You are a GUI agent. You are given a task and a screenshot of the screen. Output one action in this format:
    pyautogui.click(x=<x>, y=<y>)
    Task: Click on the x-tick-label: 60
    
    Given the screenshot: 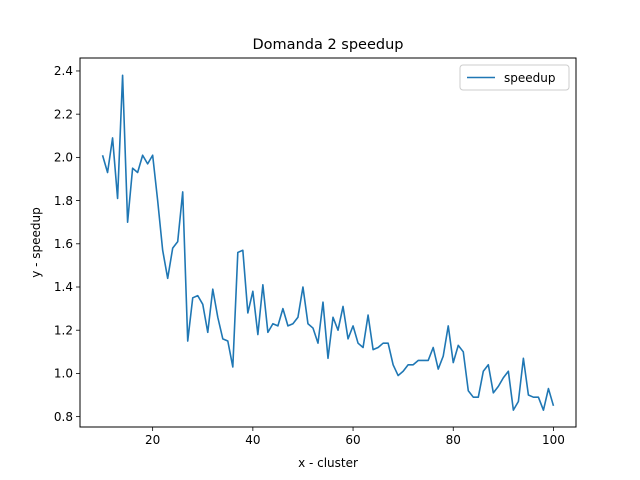 What is the action you would take?
    pyautogui.click(x=352, y=440)
    